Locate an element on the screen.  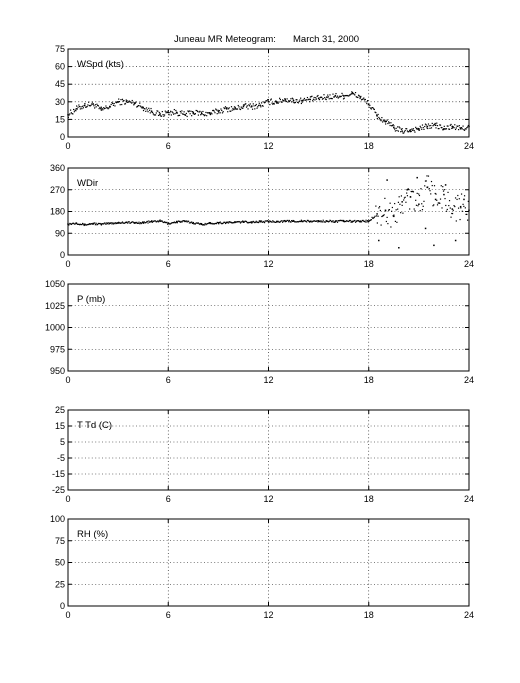
panel-2: 0 6 12 18 24 0 90 180 270 360 WDir is located at coordinates (262, 216).